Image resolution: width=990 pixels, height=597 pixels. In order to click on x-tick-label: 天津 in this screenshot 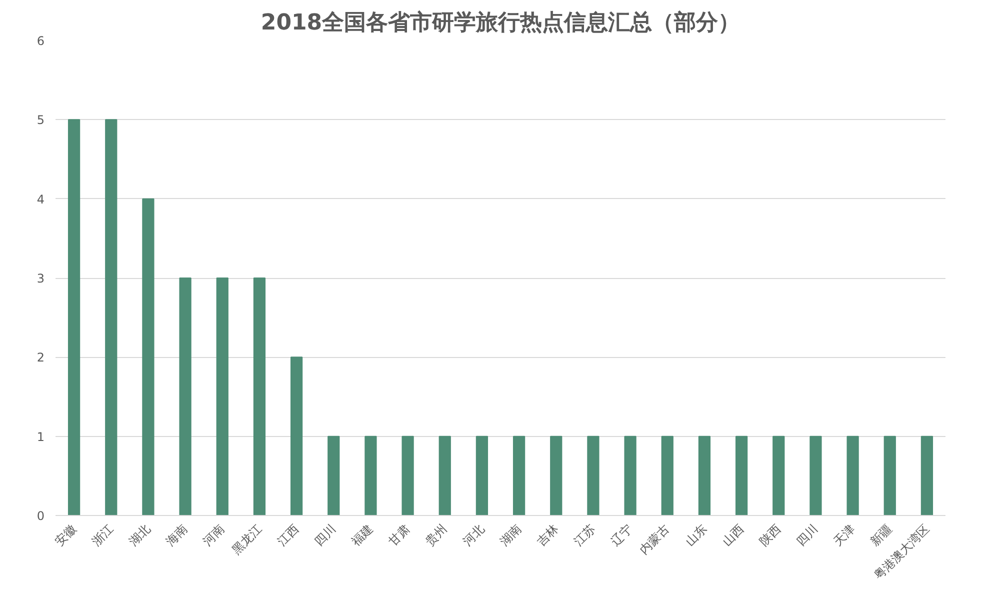, I will do `click(844, 535)`.